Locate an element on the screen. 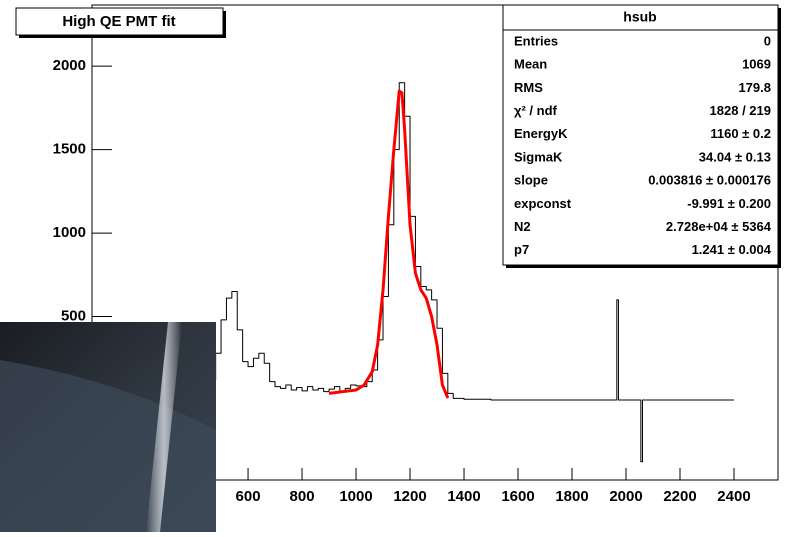  chart-title: High QE PMT fit is located at coordinates (118, 21).